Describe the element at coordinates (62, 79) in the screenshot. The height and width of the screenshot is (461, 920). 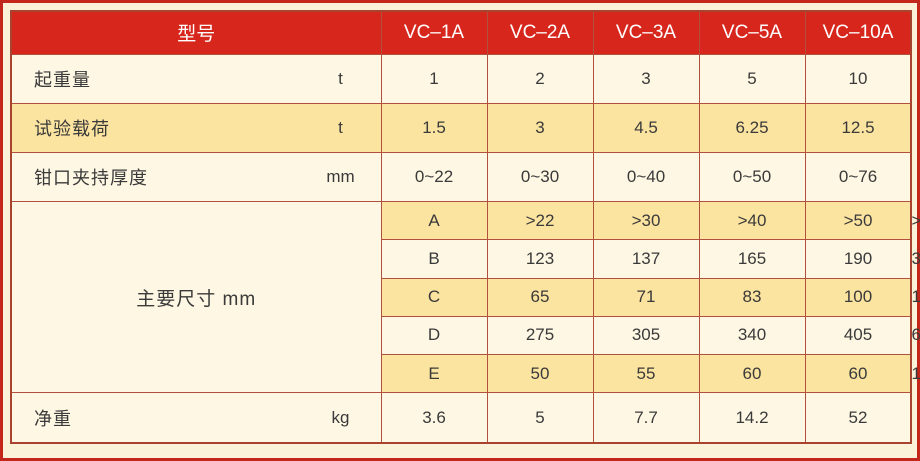
I see `row-label: 起重量` at that location.